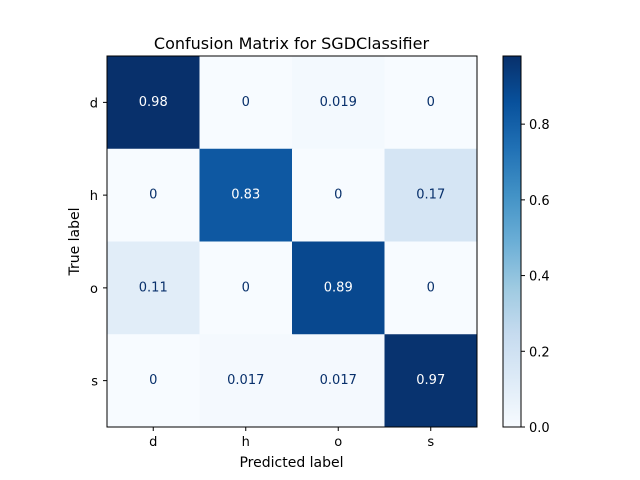 This screenshot has width=640, height=480. I want to click on cell-value-label-o-s: 0, so click(431, 287).